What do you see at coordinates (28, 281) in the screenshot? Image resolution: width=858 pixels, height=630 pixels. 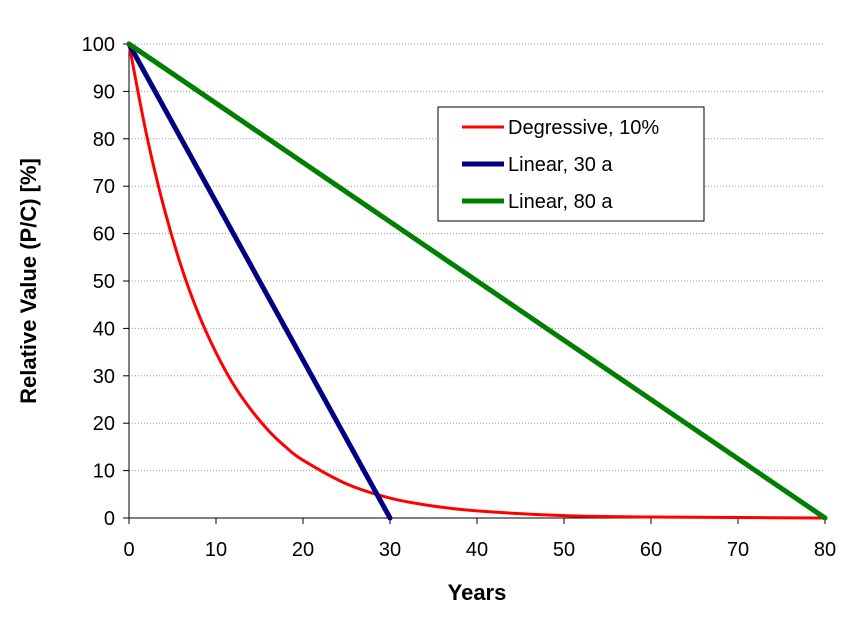 I see `y-axis-title: Relative Value (P/C) [%]` at bounding box center [28, 281].